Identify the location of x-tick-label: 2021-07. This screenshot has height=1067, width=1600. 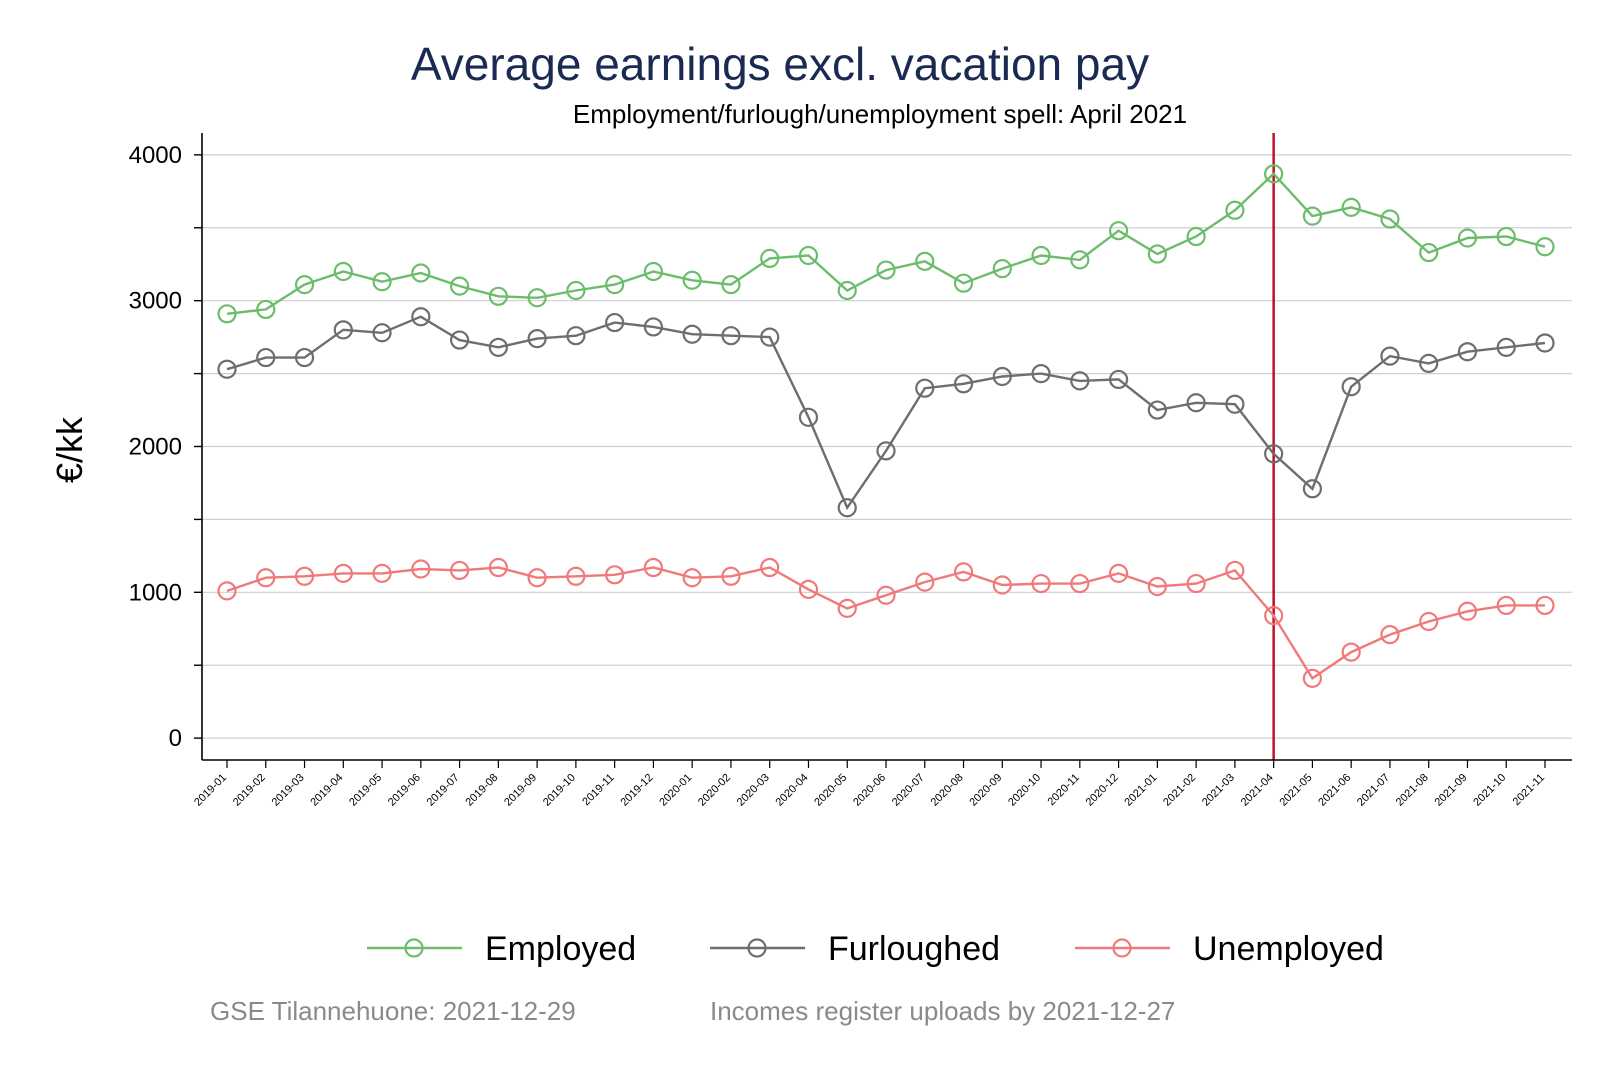
(1373, 790).